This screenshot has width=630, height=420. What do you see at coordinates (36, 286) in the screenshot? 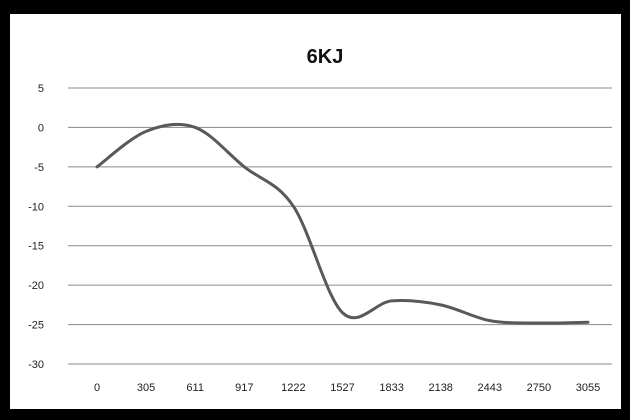
I see `y-tick-label: -20` at bounding box center [36, 286].